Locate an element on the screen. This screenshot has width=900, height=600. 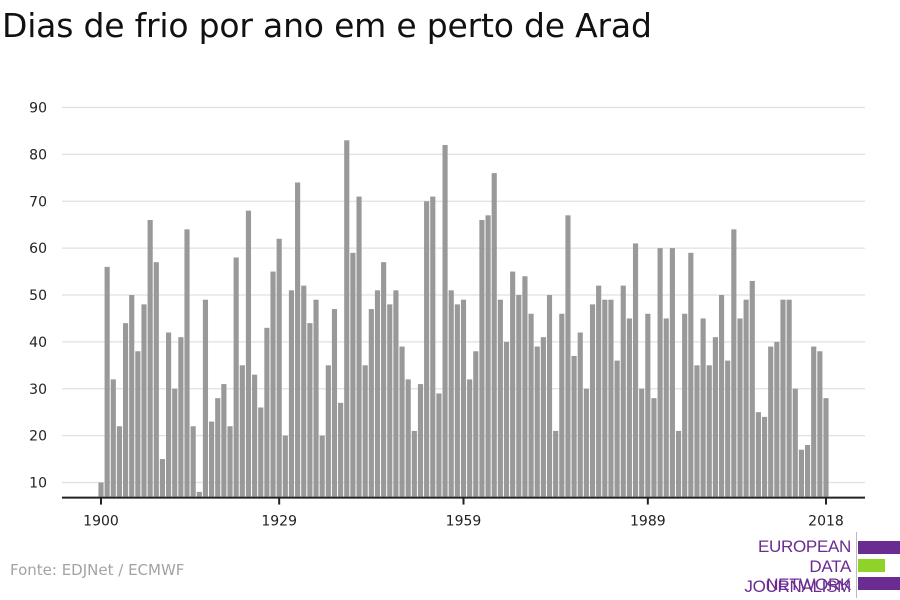
logo-text-data-journalism: DATA JOURNALISM is located at coordinates (797, 576).